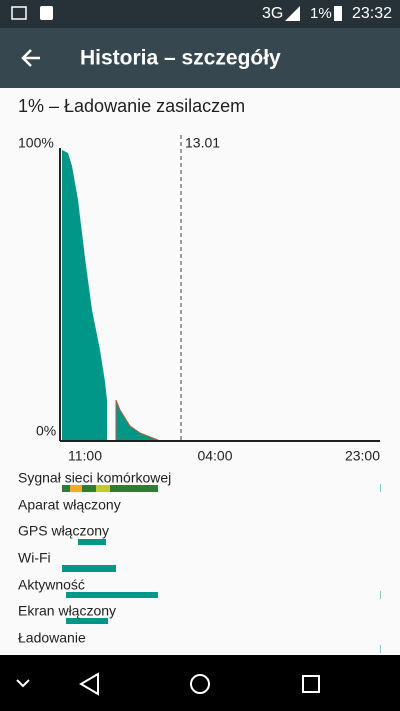 Image resolution: width=400 pixels, height=711 pixels. I want to click on signal-icon, so click(292, 13).